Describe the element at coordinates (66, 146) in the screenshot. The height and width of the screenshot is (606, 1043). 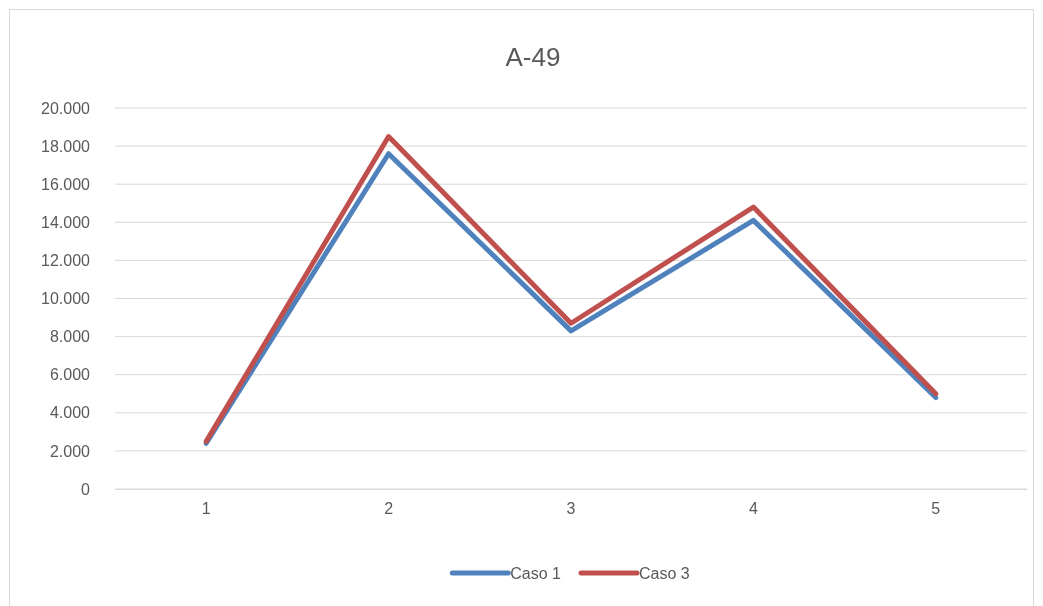
I see `y-tick-label: 18.000` at that location.